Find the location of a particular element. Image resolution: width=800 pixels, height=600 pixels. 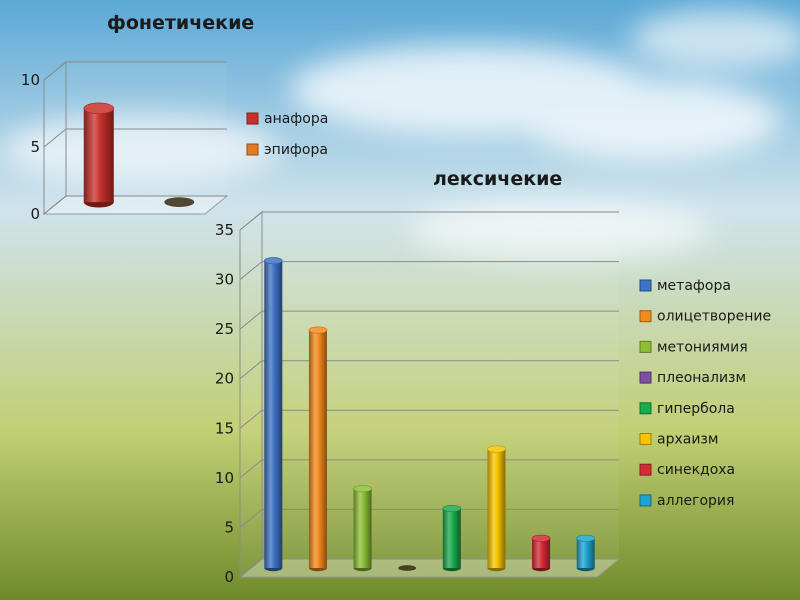

y-tick-label: 20 is located at coordinates (224, 379).